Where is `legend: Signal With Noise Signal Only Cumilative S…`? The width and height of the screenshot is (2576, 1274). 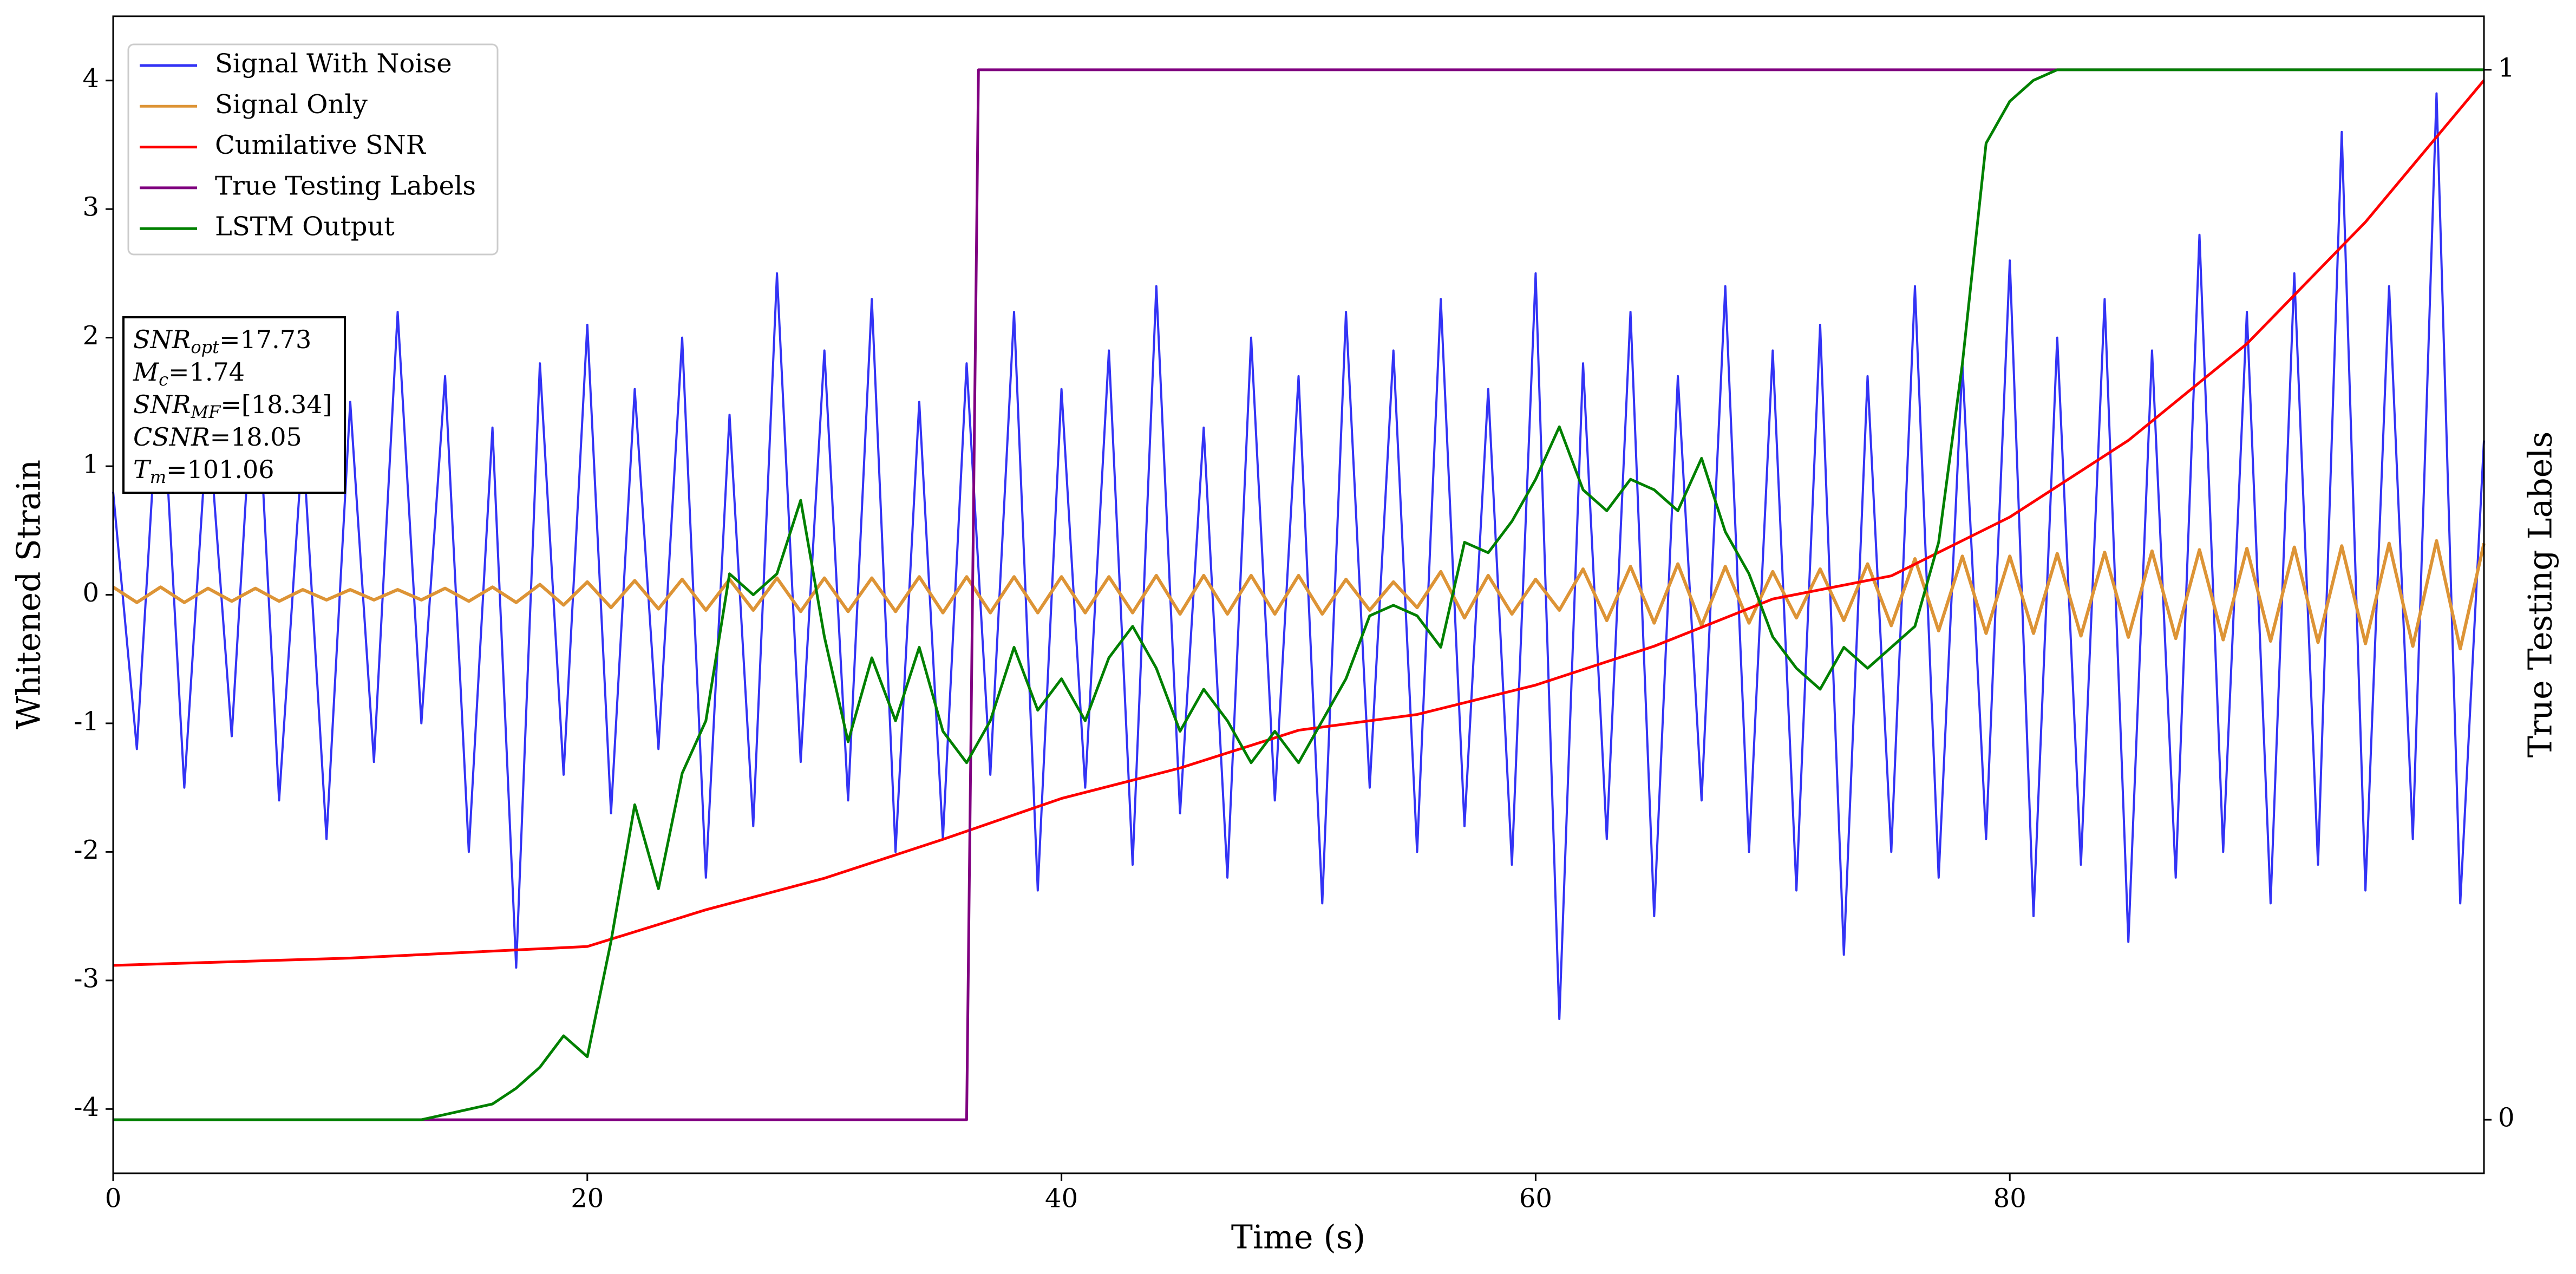 legend: Signal With Noise Signal Only Cumilative S… is located at coordinates (313, 149).